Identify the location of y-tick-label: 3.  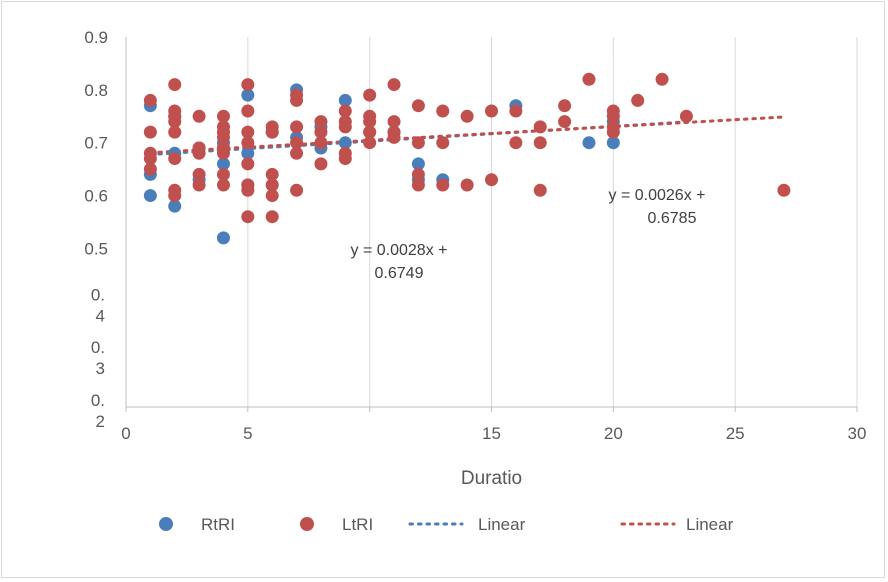
(100, 368).